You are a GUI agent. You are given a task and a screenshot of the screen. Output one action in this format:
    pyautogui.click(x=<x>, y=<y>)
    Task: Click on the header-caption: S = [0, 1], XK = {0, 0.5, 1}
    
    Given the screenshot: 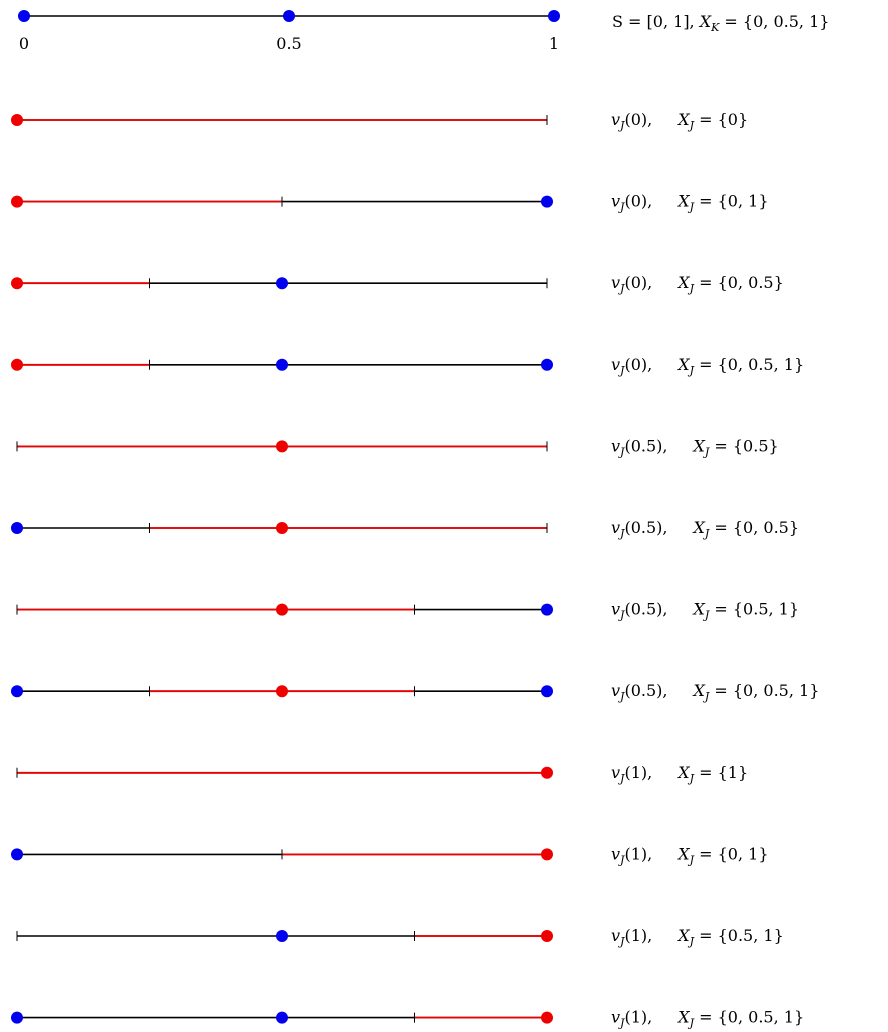 What is the action you would take?
    pyautogui.click(x=720, y=23)
    